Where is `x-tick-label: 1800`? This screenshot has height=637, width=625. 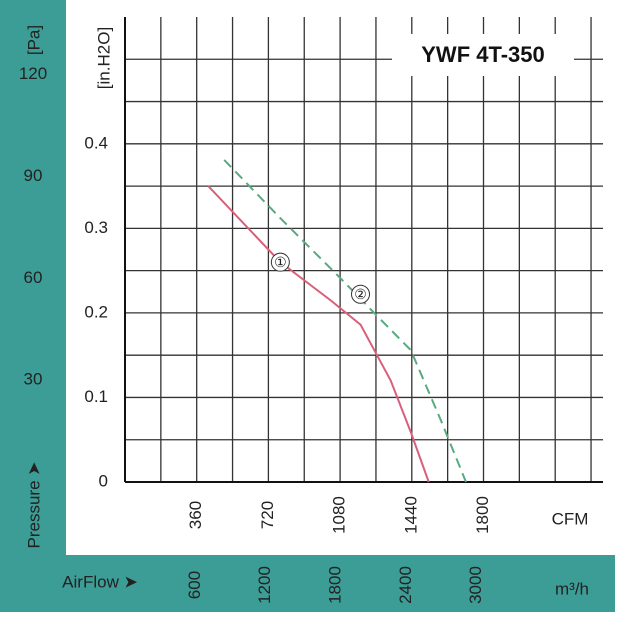
x-tick-label: 1800 is located at coordinates (482, 515).